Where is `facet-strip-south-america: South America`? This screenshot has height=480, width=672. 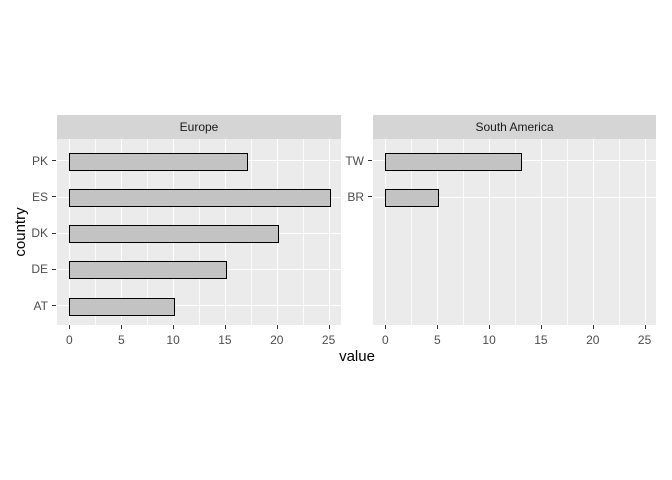
facet-strip-south-america: South America is located at coordinates (514, 127).